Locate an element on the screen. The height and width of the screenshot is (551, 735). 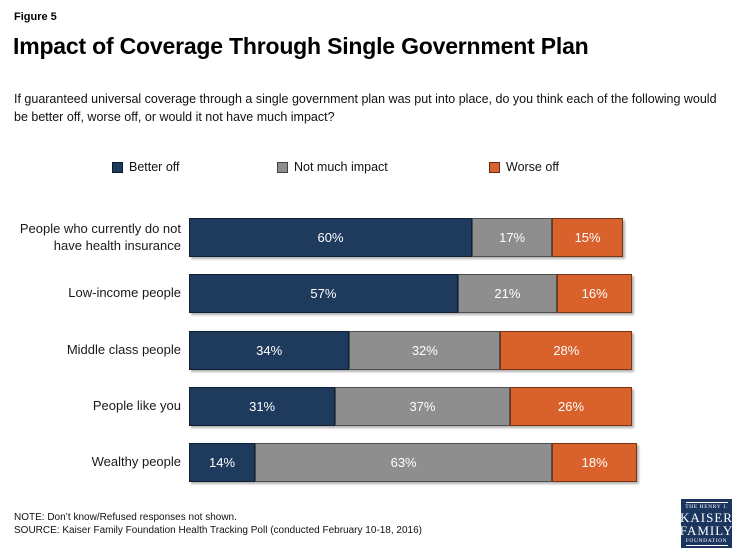
bar-row: 57% 21% 16% is located at coordinates (411, 293).